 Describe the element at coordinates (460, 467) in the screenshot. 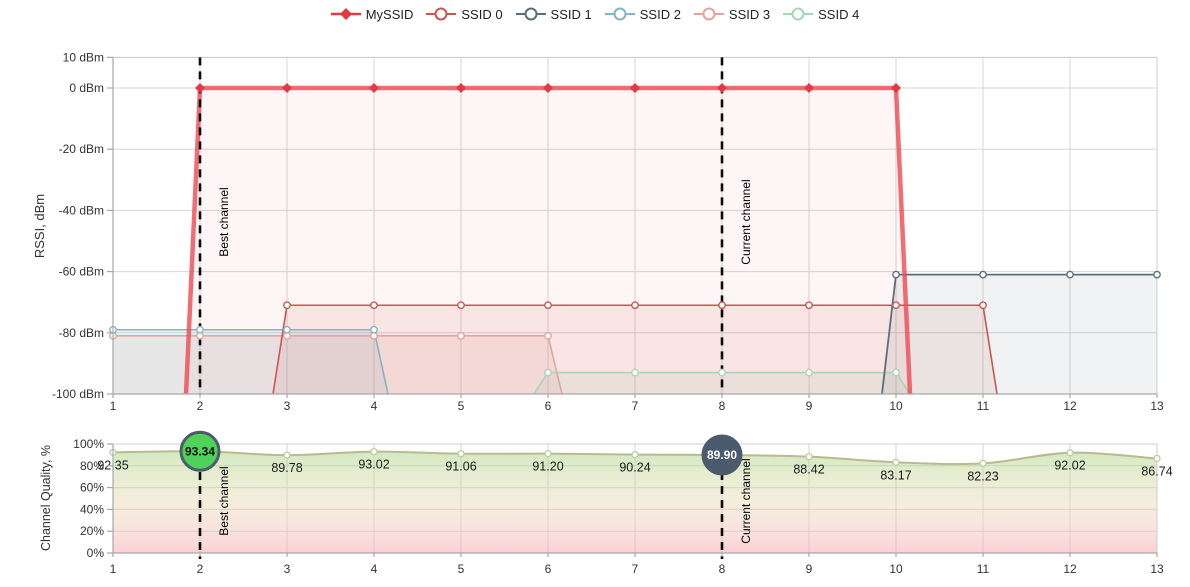

I see `quality-value-label: 91.06` at that location.